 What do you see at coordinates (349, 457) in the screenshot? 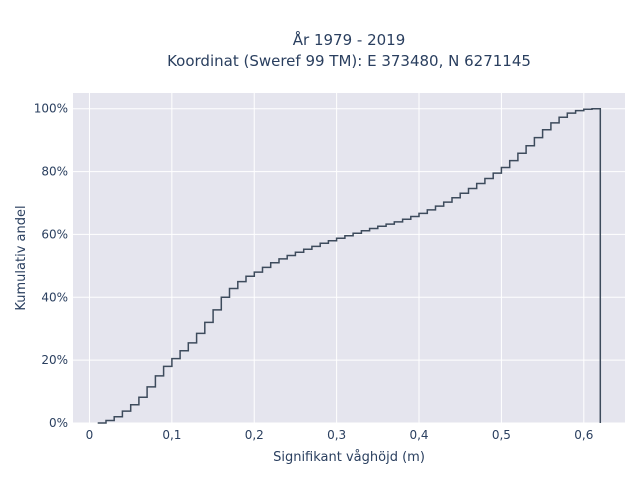
I see `x-axis-title: Signifikant våghöjd (m)` at bounding box center [349, 457].